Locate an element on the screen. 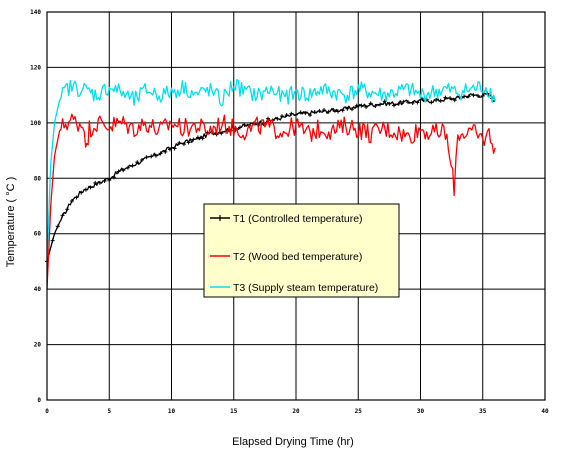 Image resolution: width=566 pixels, height=455 pixels. x-tick-label: 25 is located at coordinates (359, 411).